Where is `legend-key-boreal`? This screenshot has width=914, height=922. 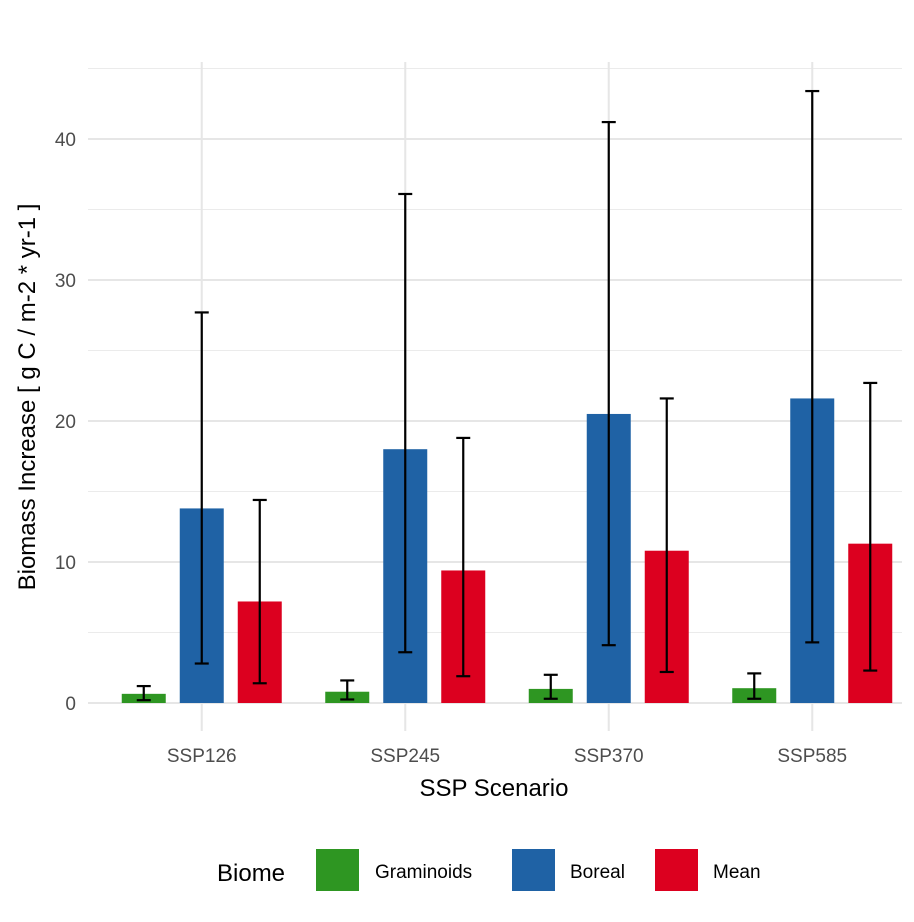 legend-key-boreal is located at coordinates (533, 870).